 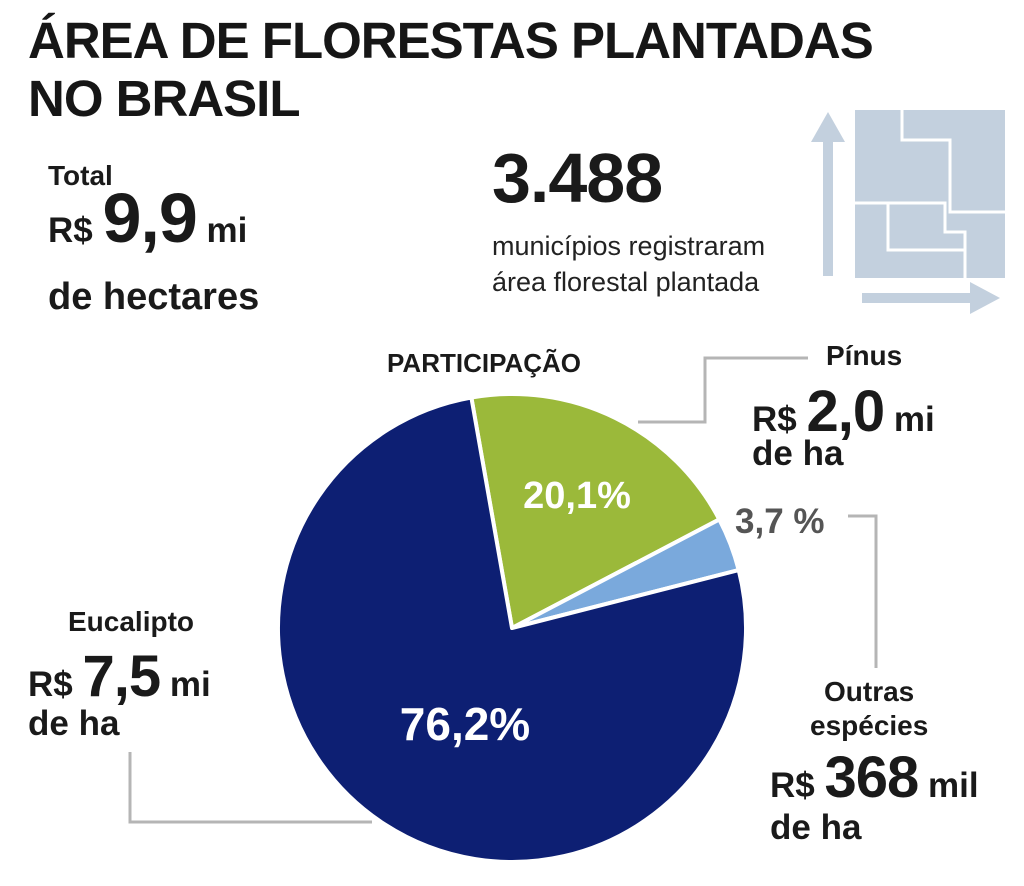 What do you see at coordinates (80, 175) in the screenshot?
I see `total-label: Total` at bounding box center [80, 175].